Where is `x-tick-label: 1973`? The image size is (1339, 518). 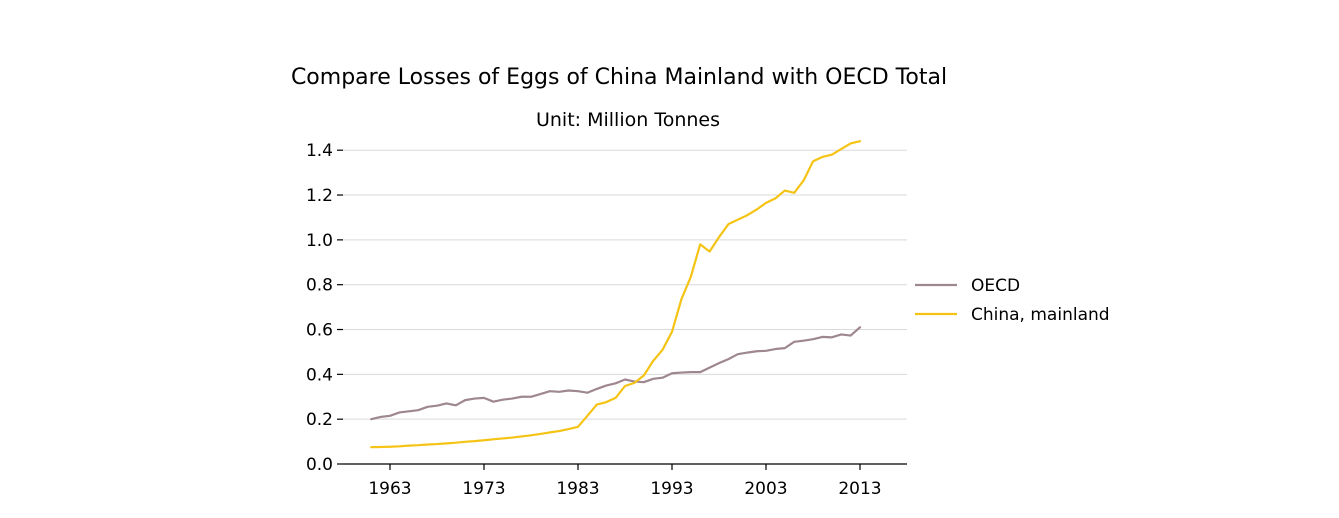
x-tick-label: 1973 is located at coordinates (483, 489).